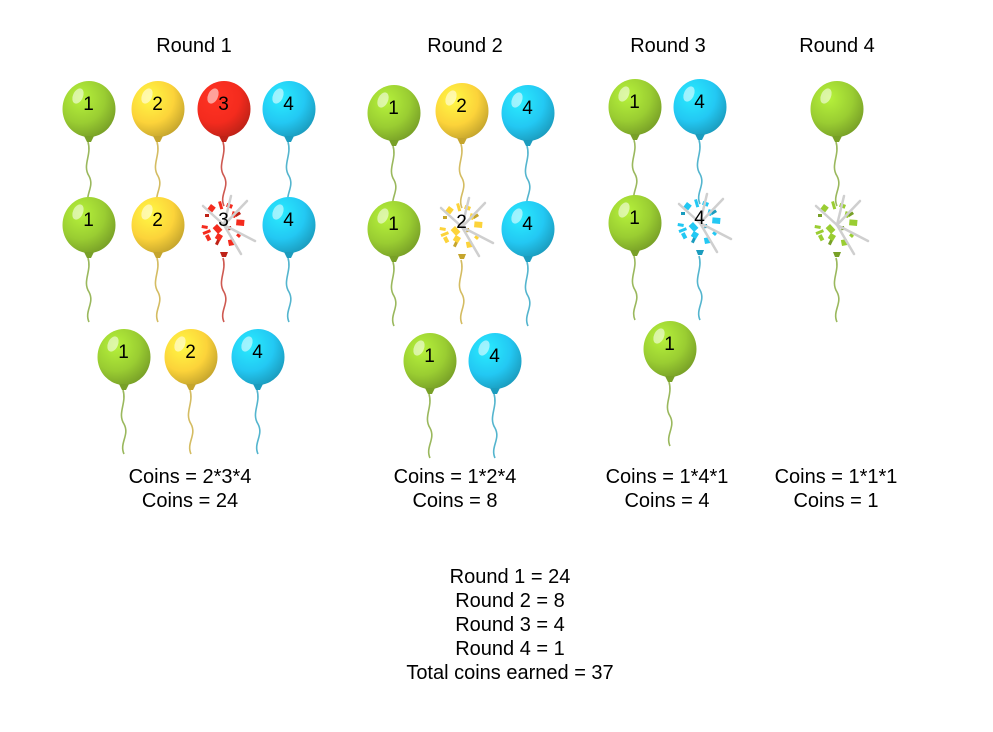 The image size is (993, 732). Describe the element at coordinates (510, 577) in the screenshot. I see `summary-round-1: Round 1 = 24` at that location.